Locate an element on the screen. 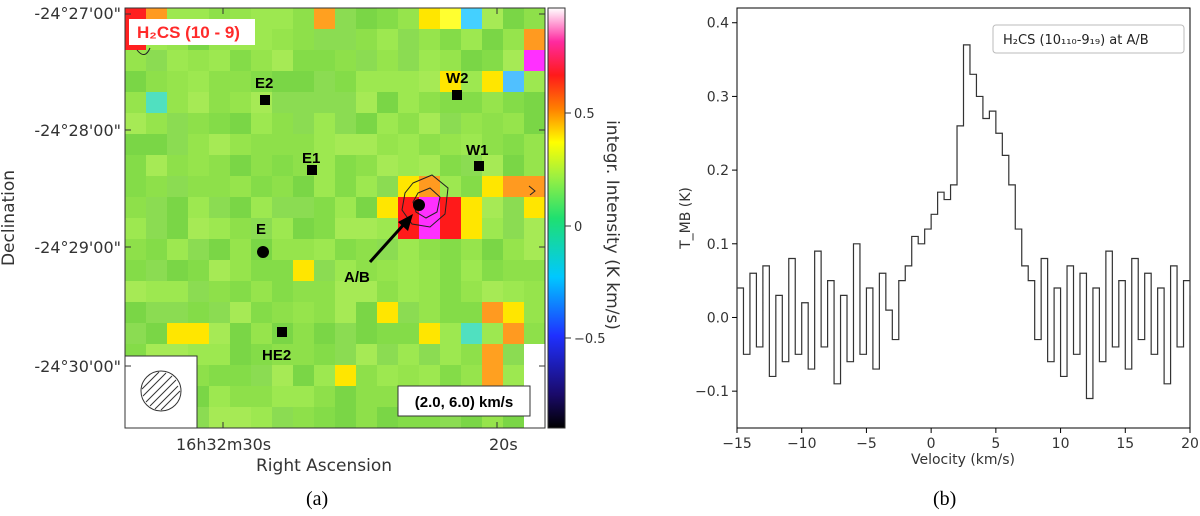  y-tick-label: 0.3 is located at coordinates (718, 97).